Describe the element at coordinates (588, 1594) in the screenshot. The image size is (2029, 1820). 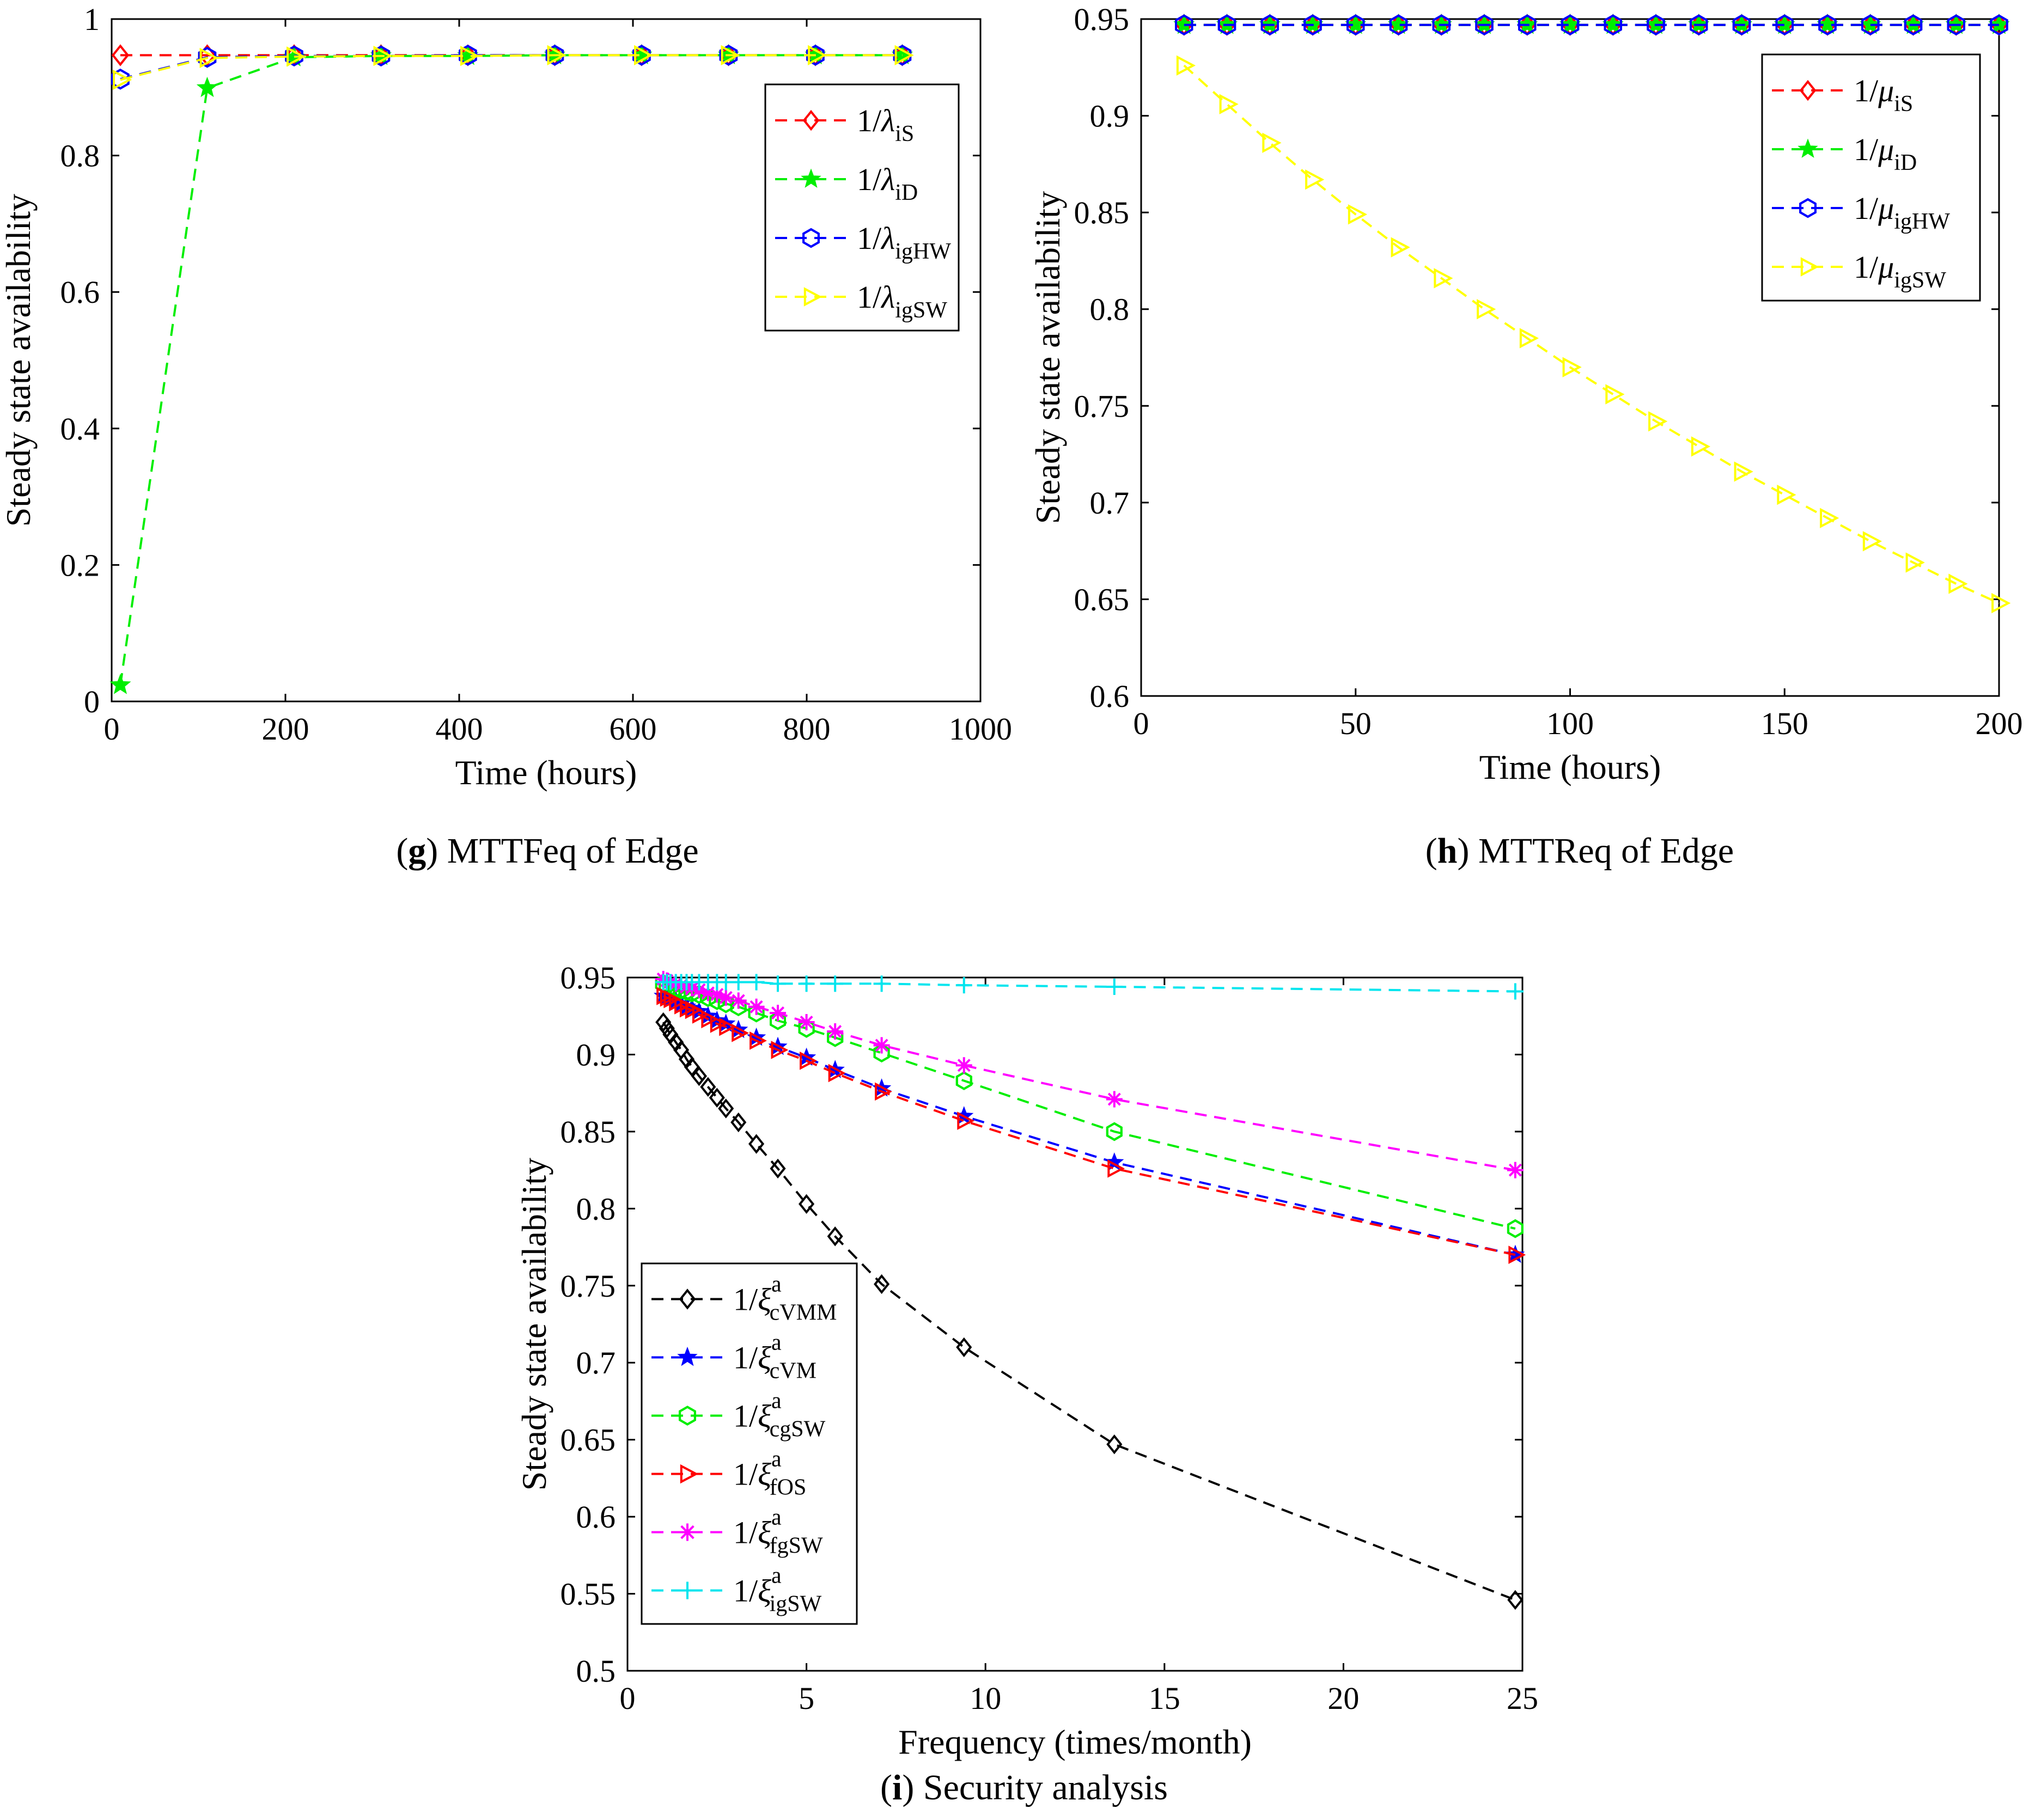
I see `y-tick-label: 0.55` at that location.